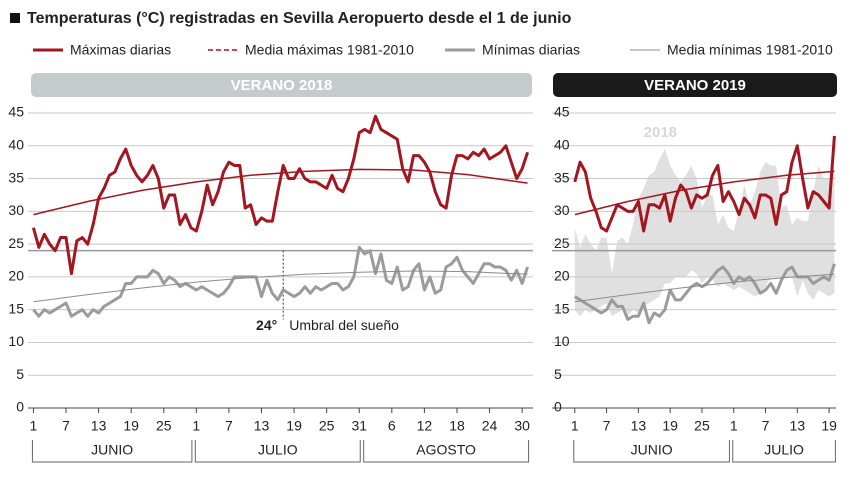 This screenshot has width=850, height=478. What do you see at coordinates (344, 325) in the screenshot?
I see `threshold-text: Umbral del sueño` at bounding box center [344, 325].